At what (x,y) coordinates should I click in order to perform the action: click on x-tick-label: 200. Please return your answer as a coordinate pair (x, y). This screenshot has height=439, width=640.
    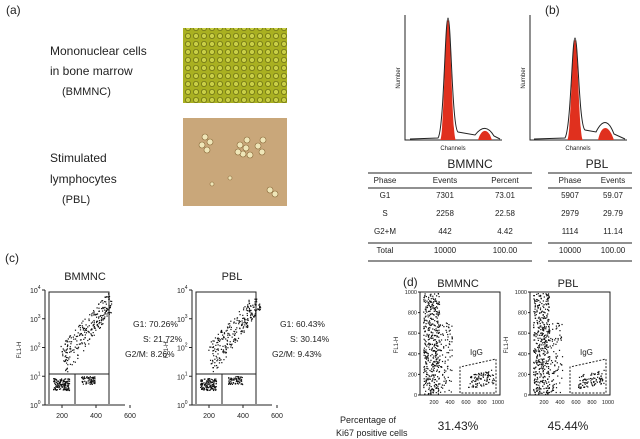
    Looking at the image, I should click on (543, 403).